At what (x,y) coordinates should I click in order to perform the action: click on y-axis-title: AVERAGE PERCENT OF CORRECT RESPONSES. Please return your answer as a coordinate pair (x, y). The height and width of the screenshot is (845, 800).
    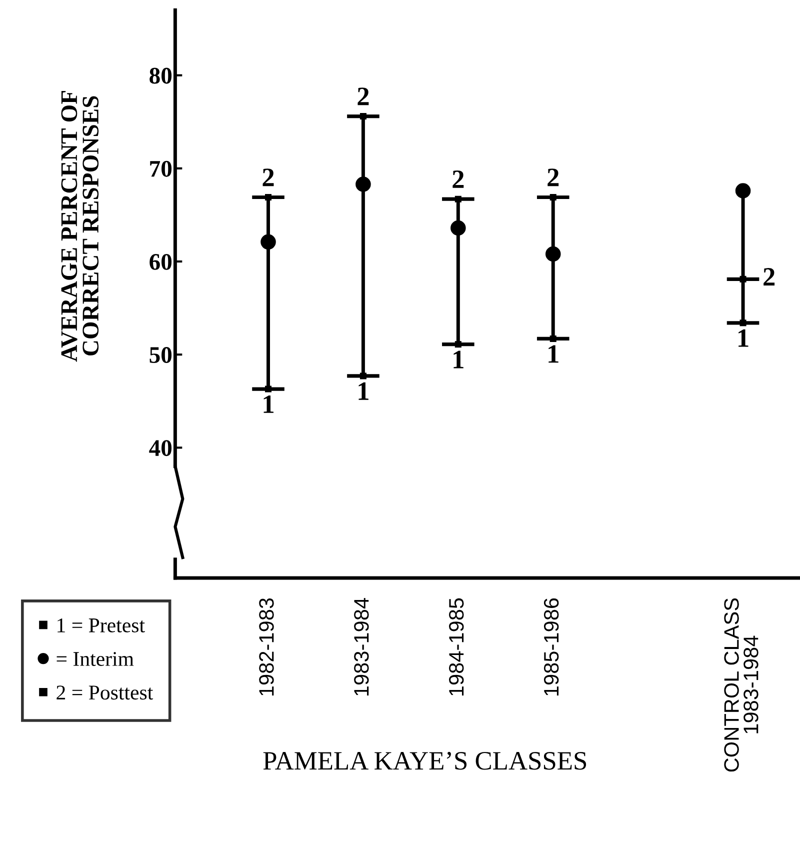
    Looking at the image, I should click on (80, 226).